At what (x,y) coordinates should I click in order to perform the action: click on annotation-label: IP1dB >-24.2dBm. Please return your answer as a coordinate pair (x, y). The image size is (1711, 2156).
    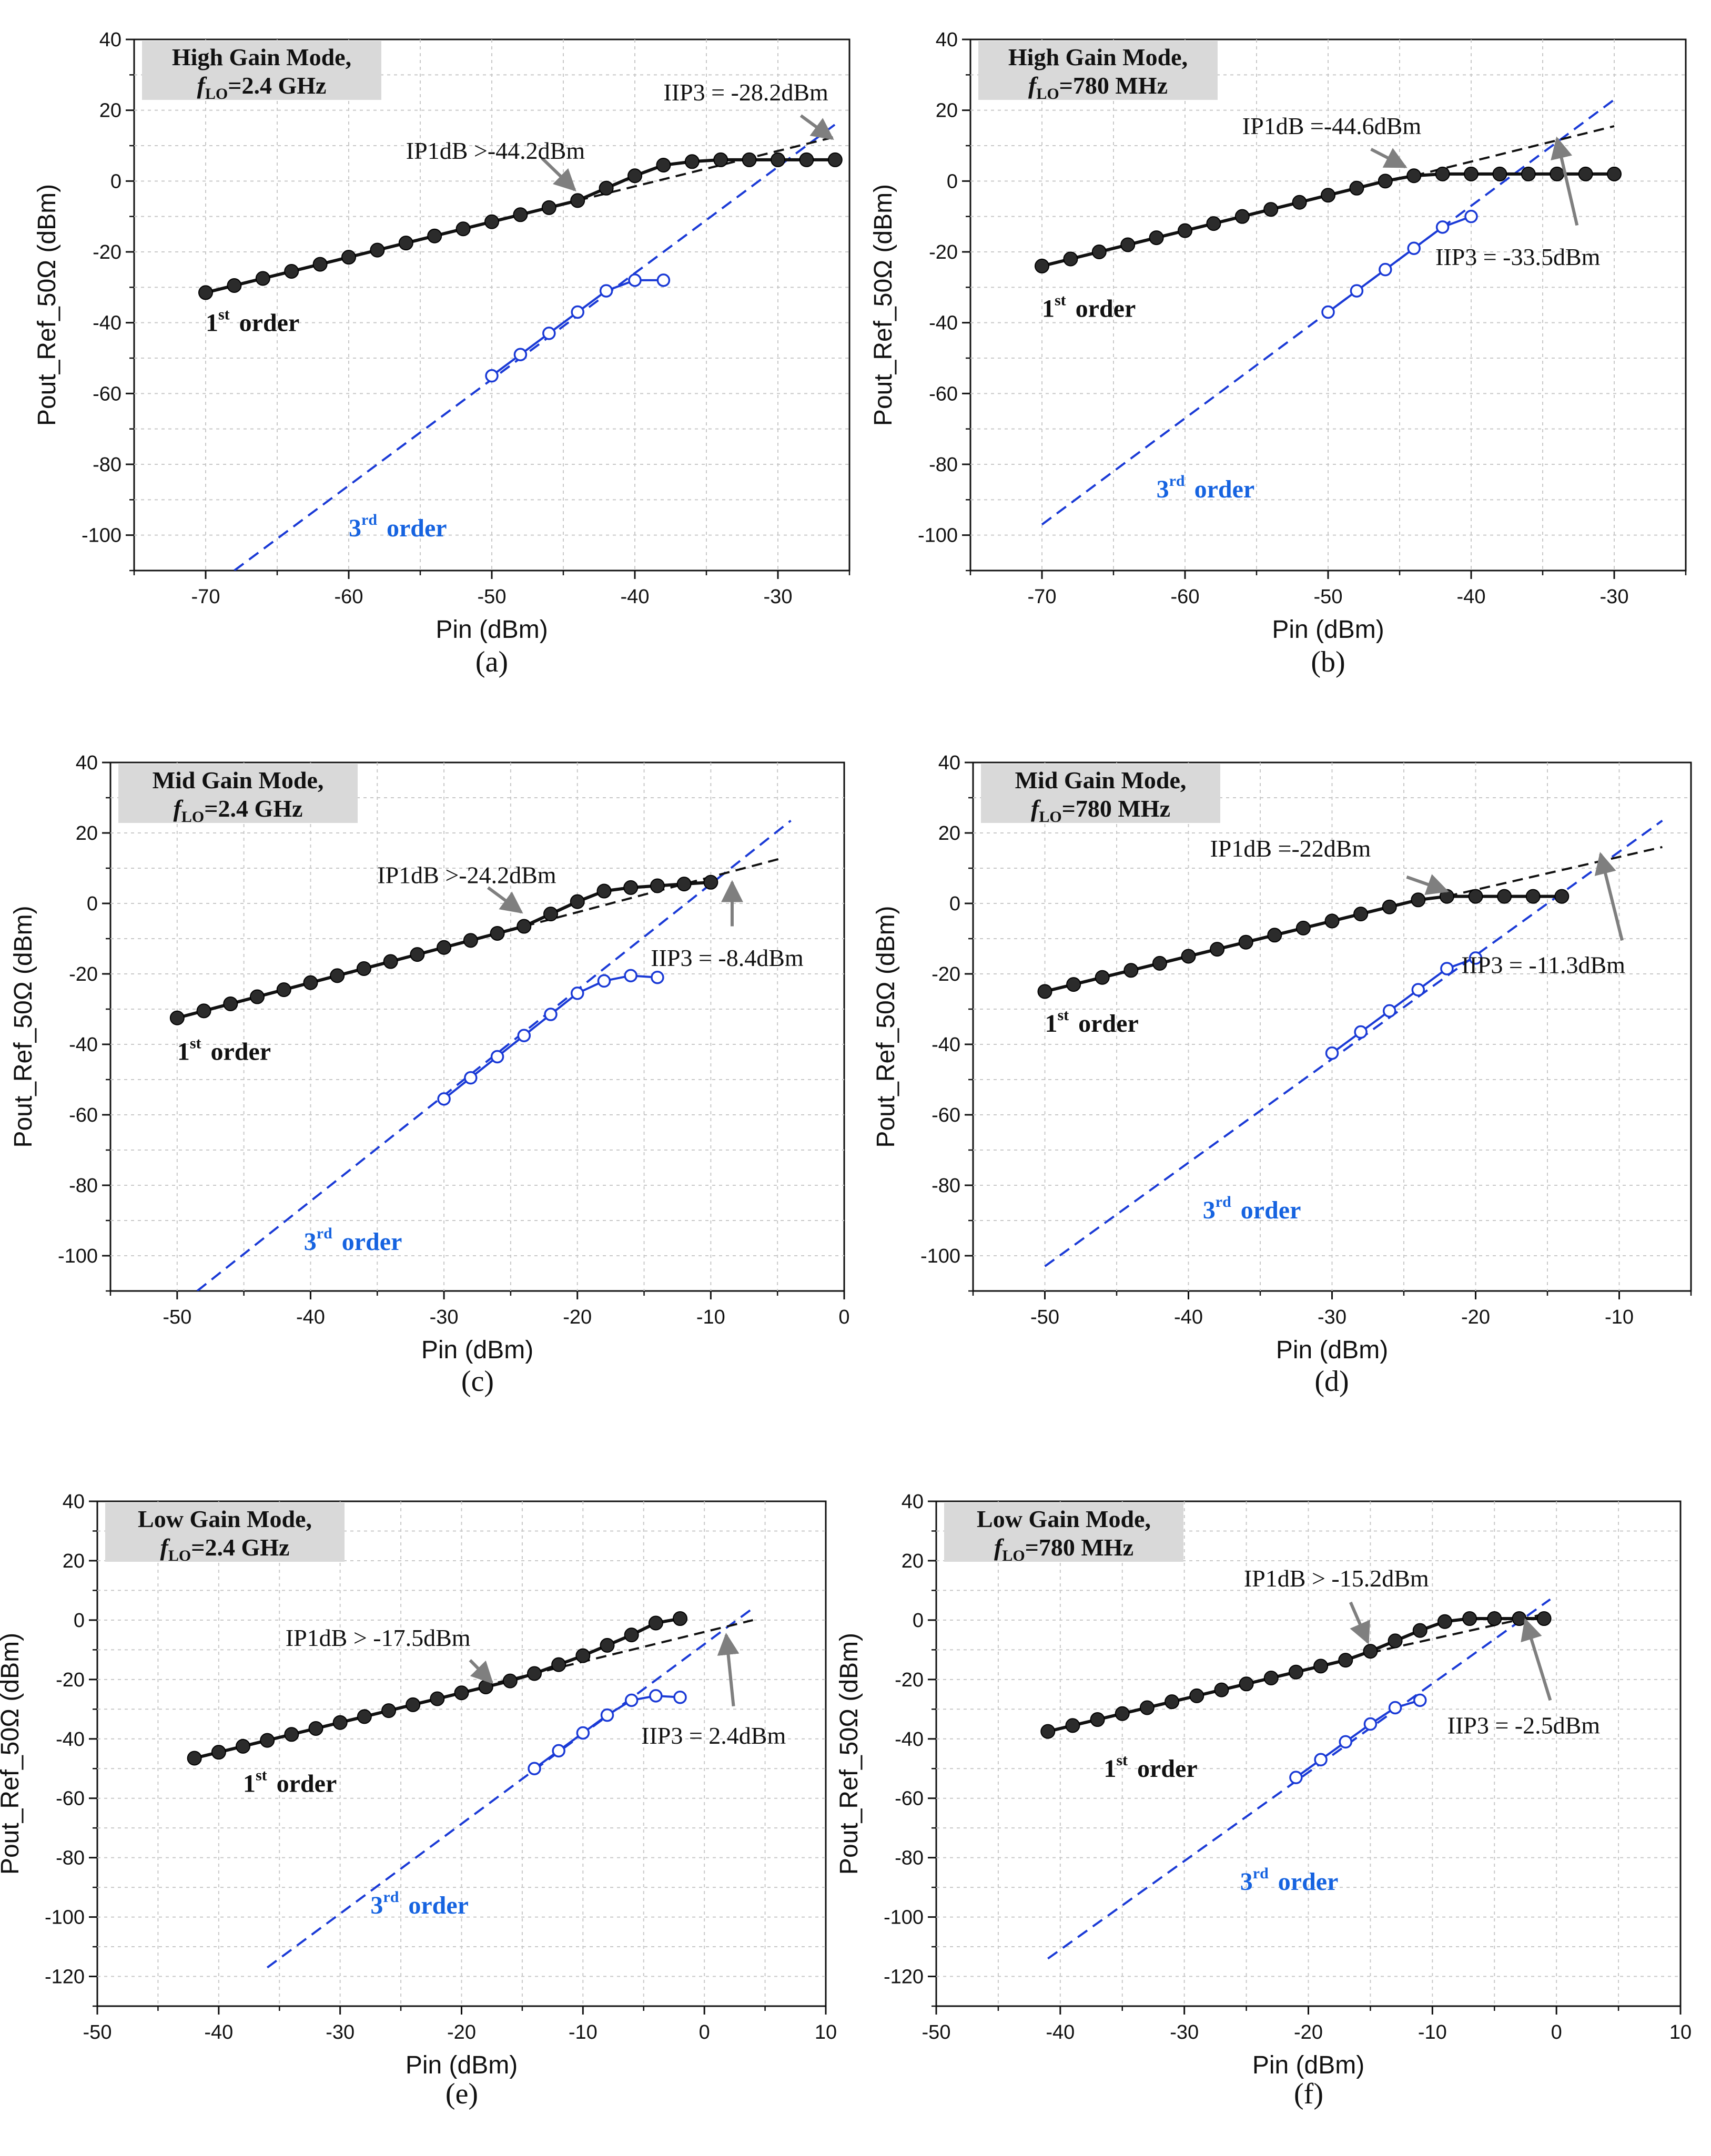
    Looking at the image, I should click on (466, 874).